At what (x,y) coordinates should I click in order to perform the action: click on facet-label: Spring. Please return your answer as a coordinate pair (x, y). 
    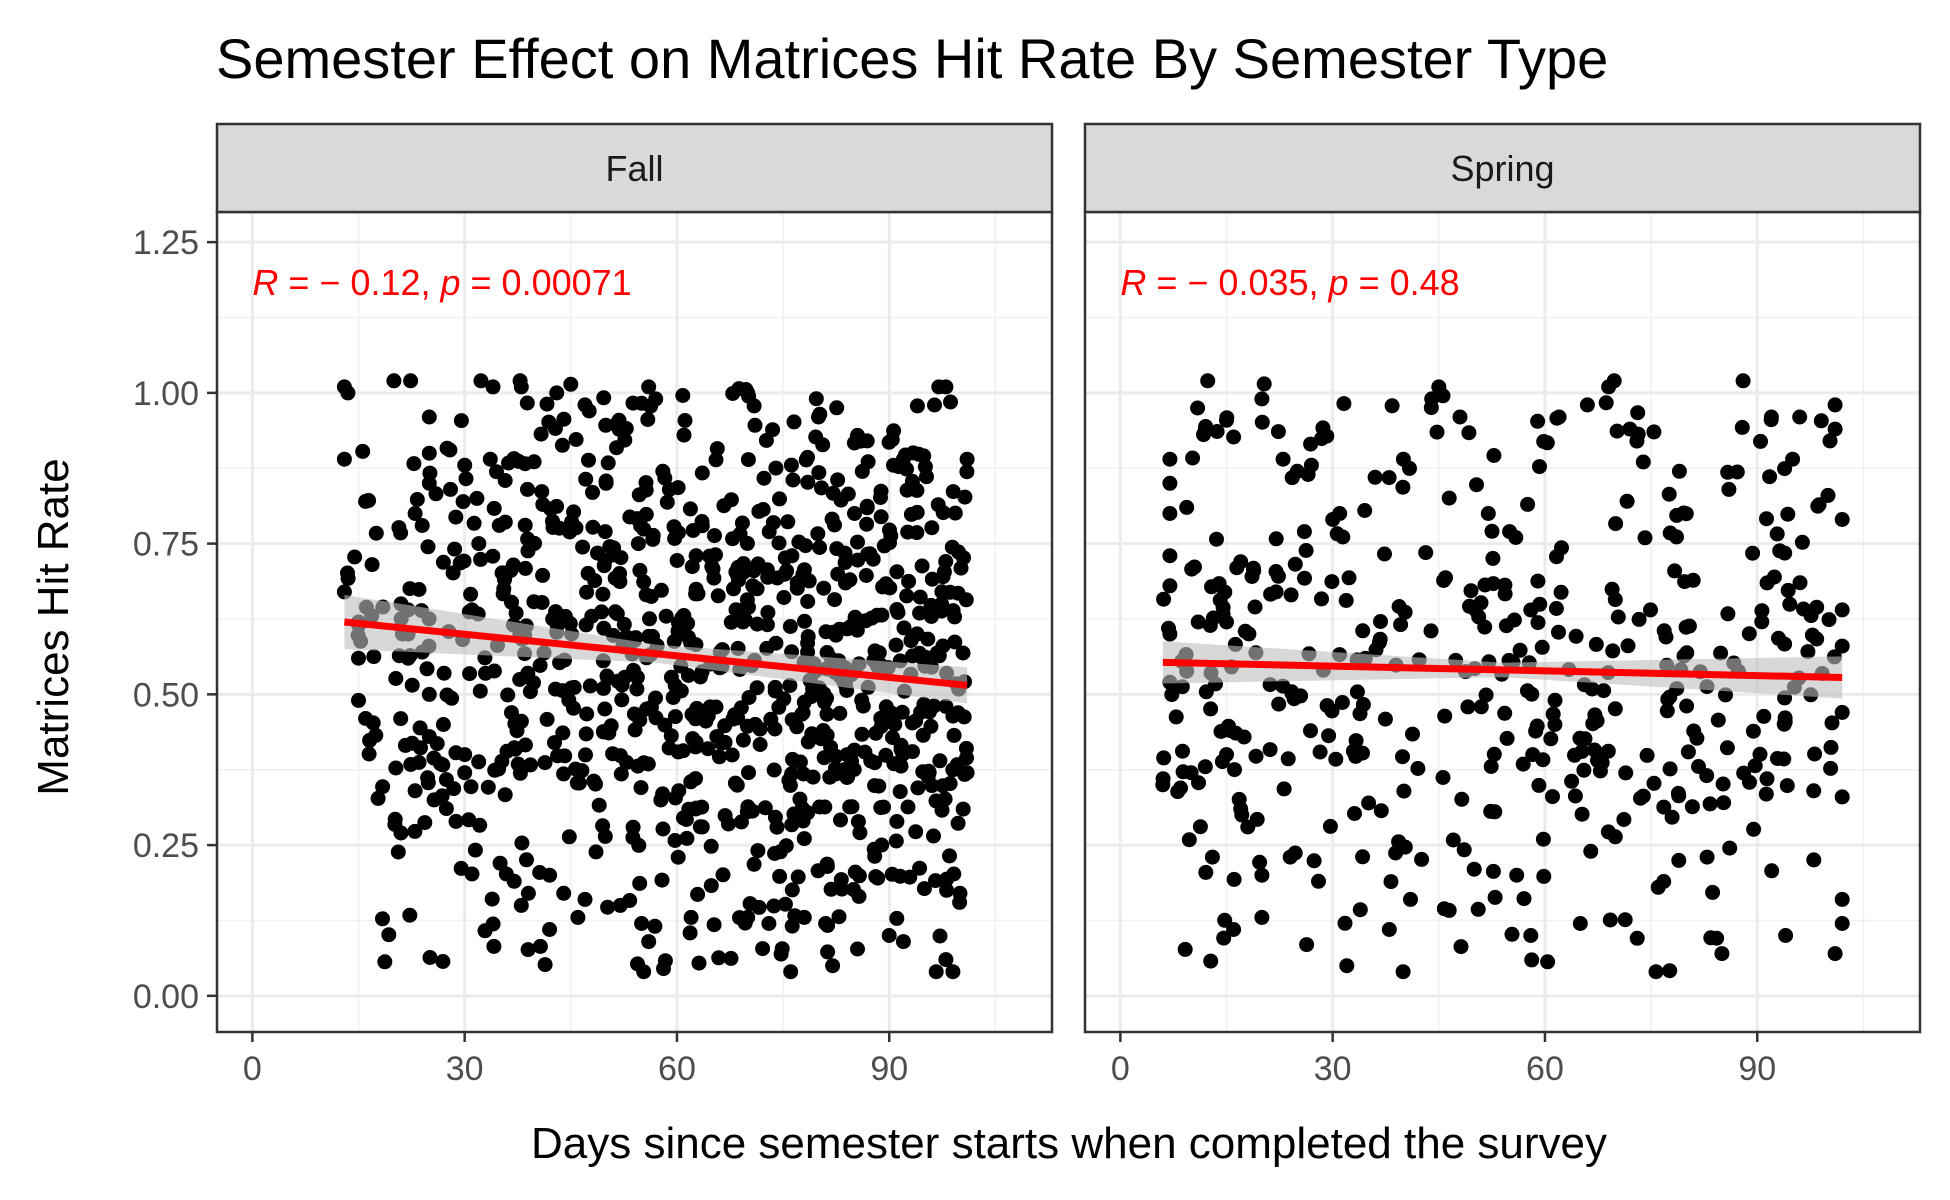
    Looking at the image, I should click on (1502, 168).